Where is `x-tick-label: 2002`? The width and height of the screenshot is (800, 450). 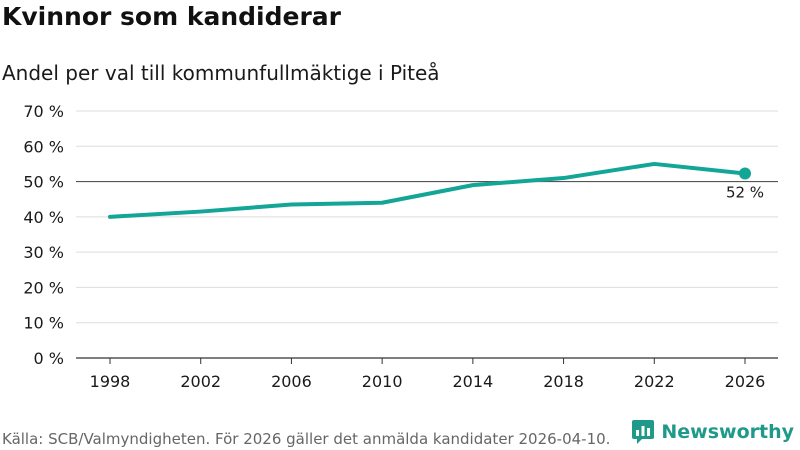 x-tick-label: 2002 is located at coordinates (200, 381).